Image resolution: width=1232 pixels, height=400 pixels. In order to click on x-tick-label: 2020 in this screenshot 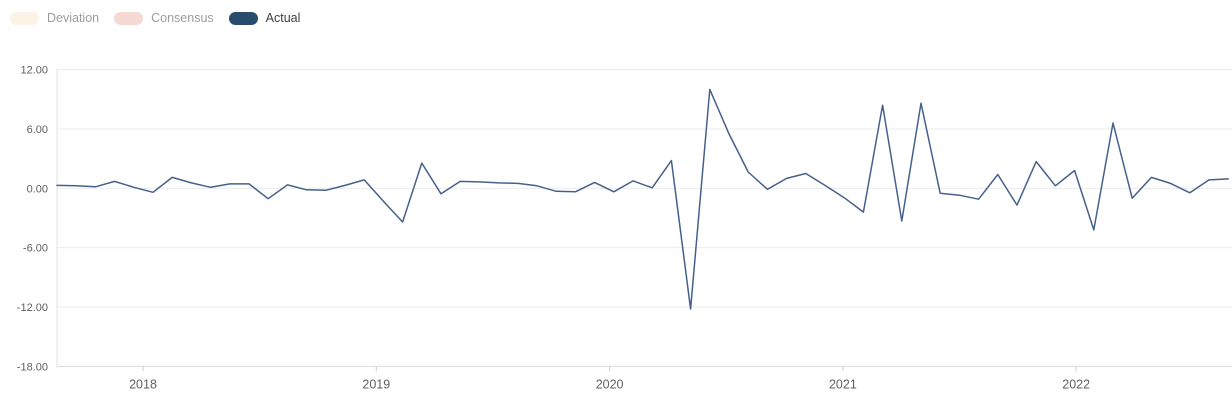, I will do `click(610, 384)`.